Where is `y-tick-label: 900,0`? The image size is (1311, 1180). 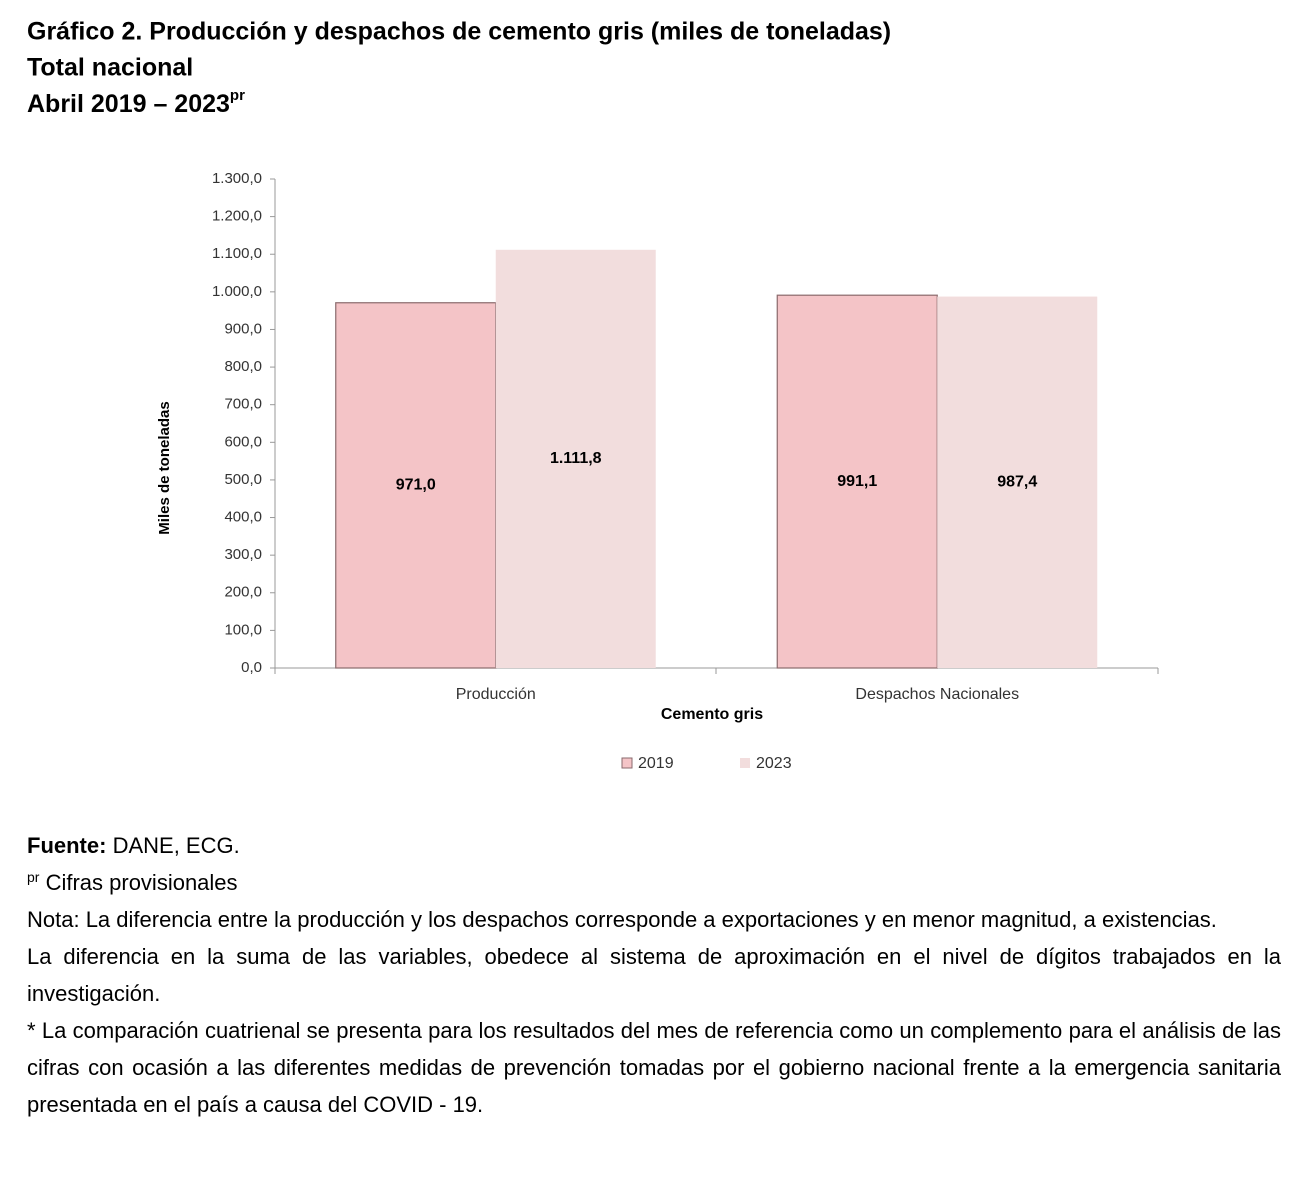 y-tick-label: 900,0 is located at coordinates (243, 328).